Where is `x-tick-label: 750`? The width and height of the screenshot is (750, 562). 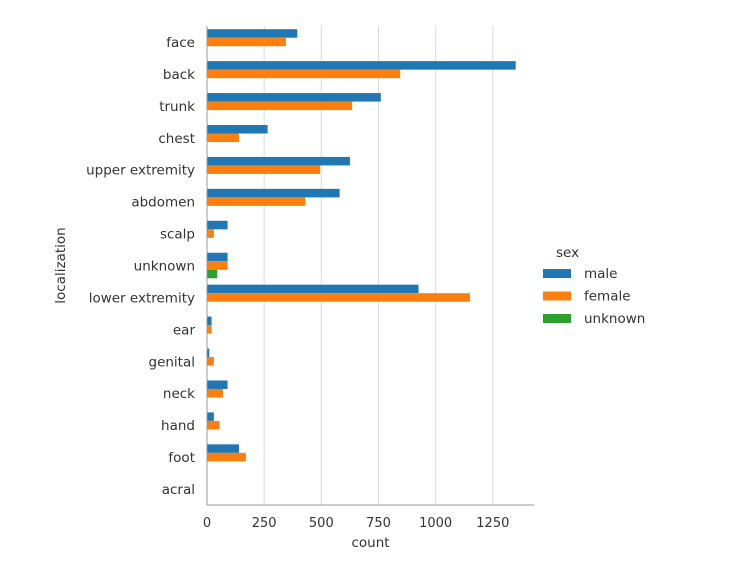 x-tick-label: 750 is located at coordinates (378, 523).